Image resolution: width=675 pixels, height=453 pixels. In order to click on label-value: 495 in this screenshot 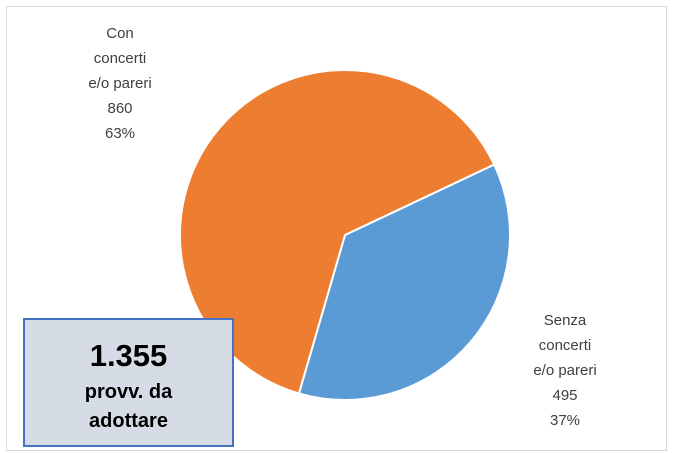, I will do `click(565, 395)`.